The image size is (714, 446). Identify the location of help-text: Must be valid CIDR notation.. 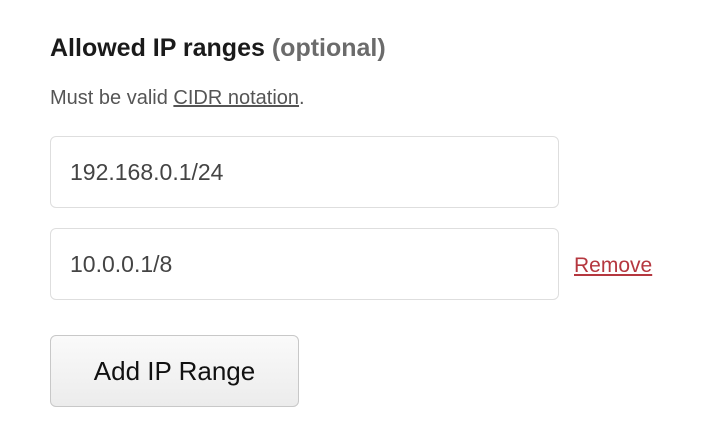
(177, 98).